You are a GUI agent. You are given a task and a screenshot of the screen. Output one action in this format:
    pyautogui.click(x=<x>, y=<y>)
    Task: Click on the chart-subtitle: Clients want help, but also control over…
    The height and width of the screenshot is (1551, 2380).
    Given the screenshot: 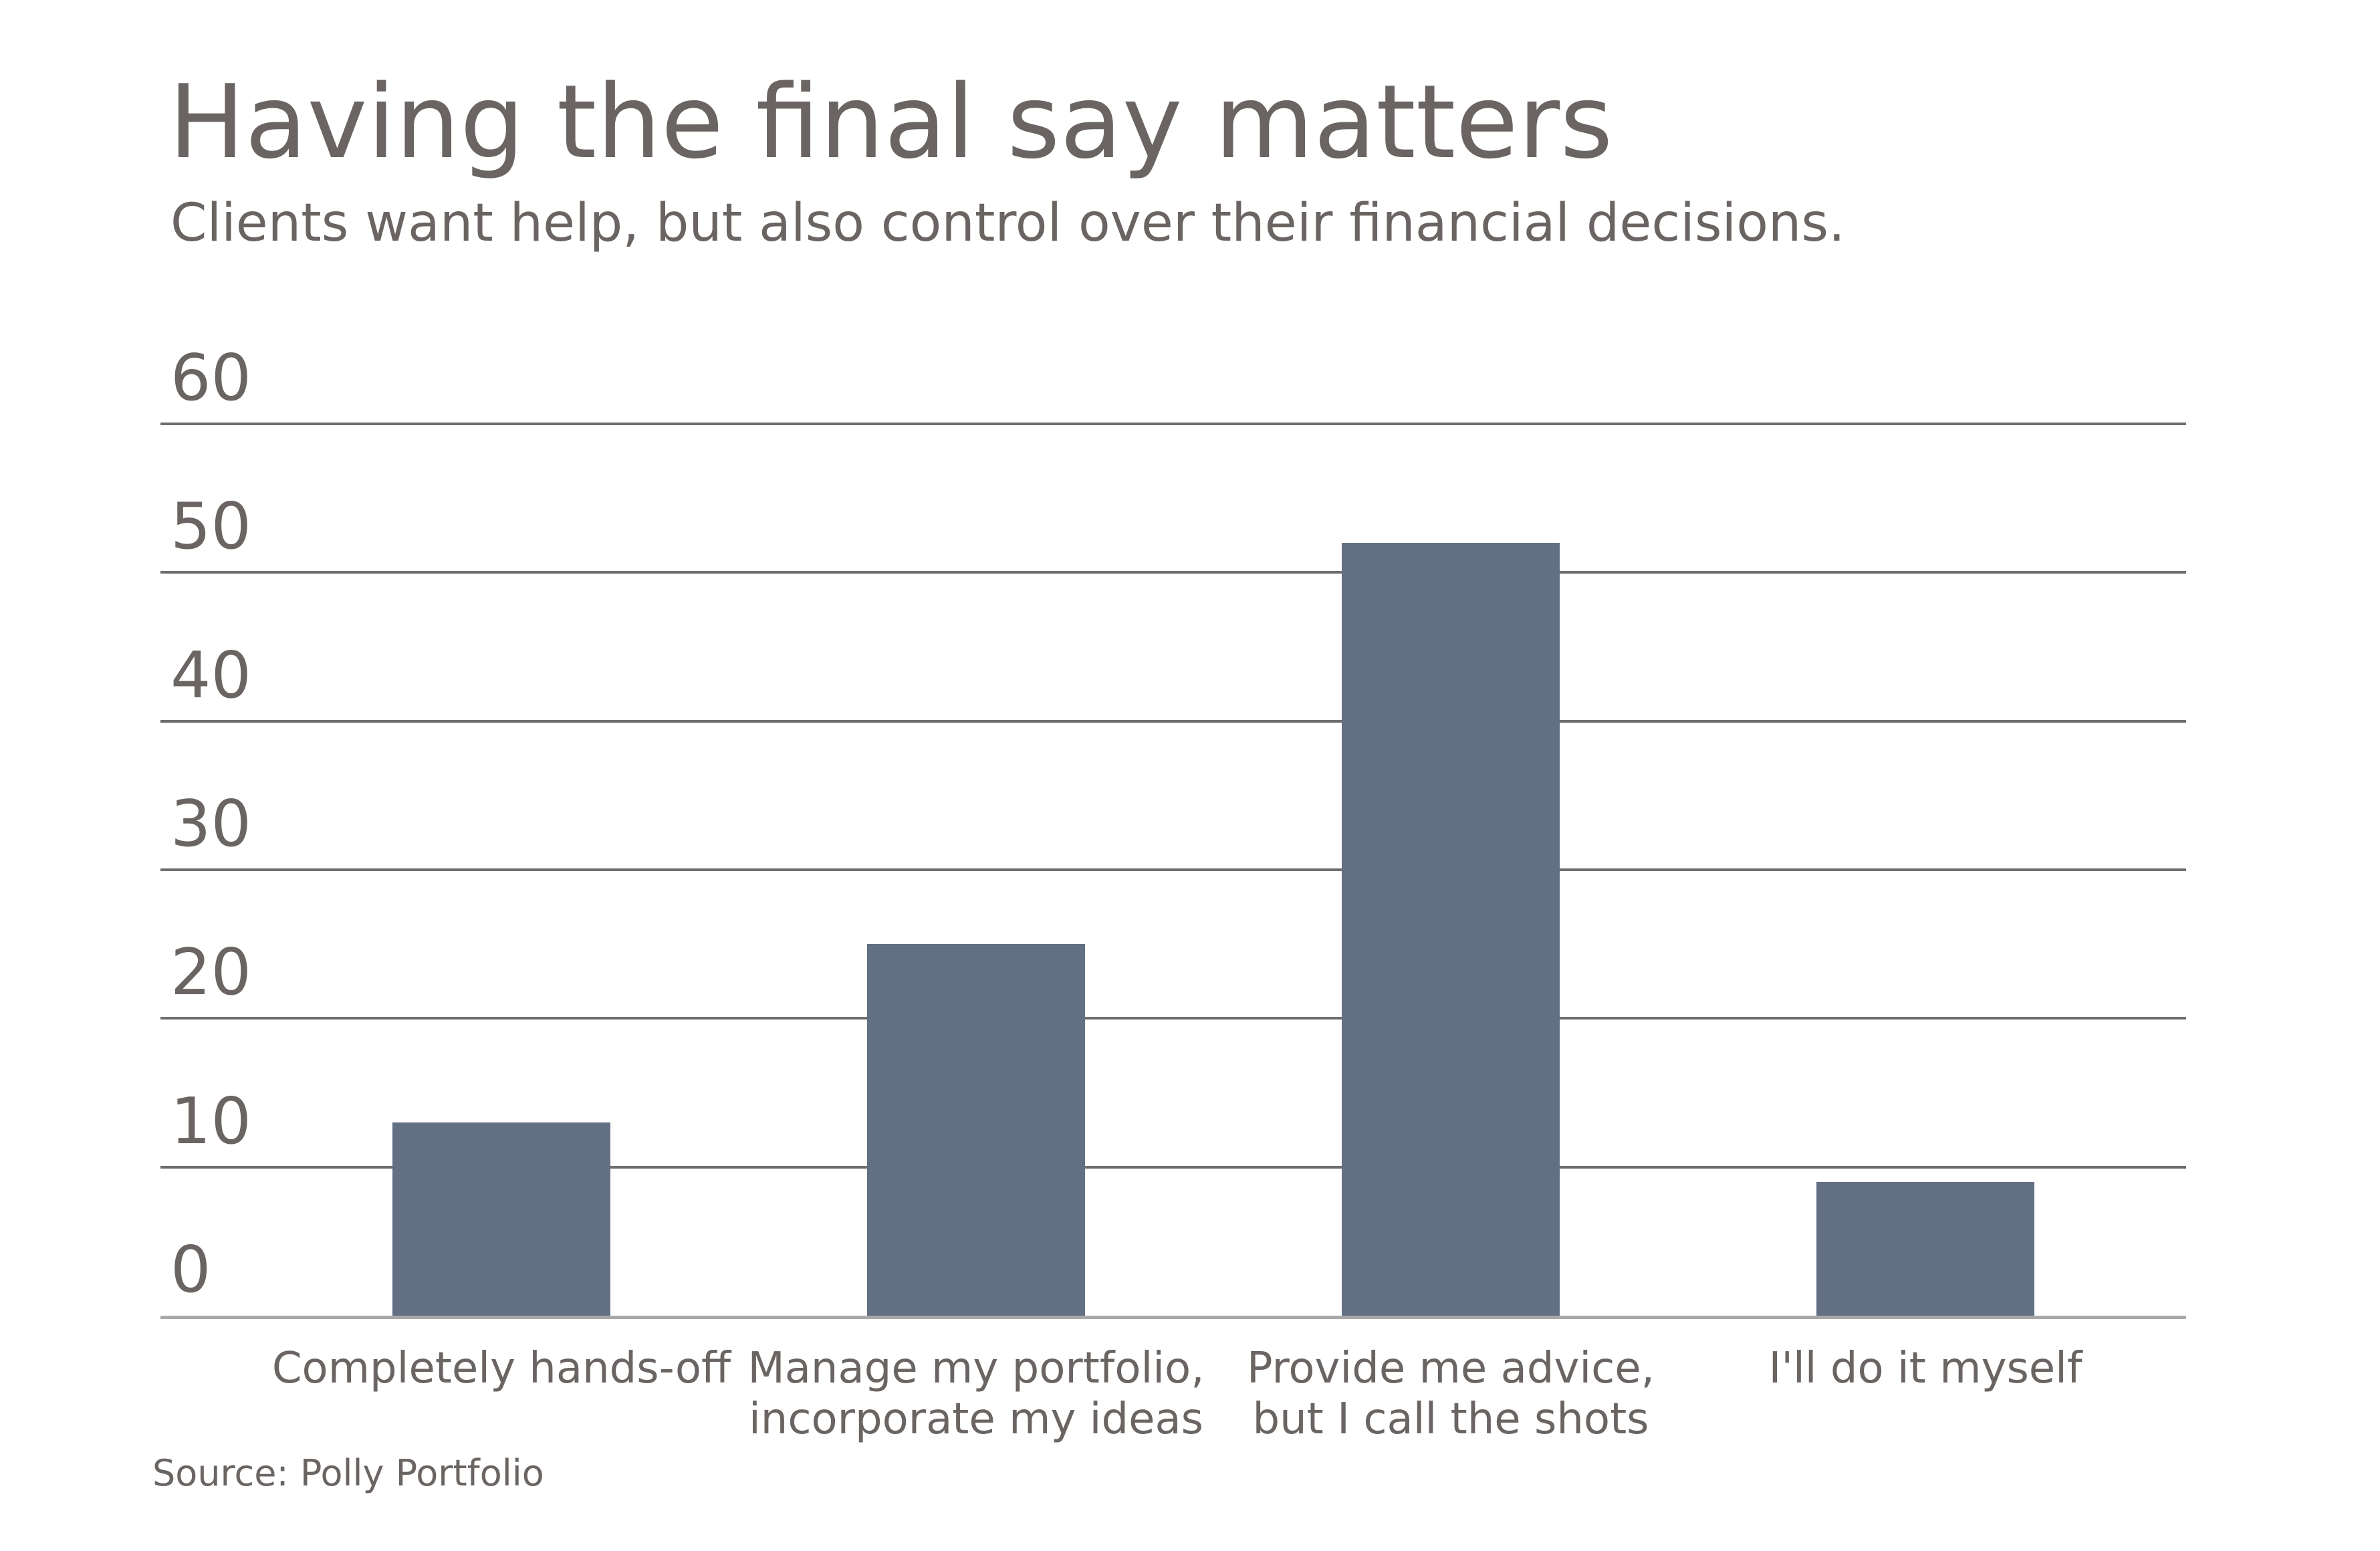 What is the action you would take?
    pyautogui.click(x=1007, y=223)
    